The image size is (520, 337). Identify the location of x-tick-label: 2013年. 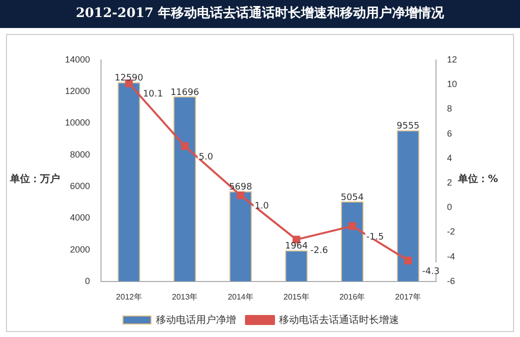
(185, 297).